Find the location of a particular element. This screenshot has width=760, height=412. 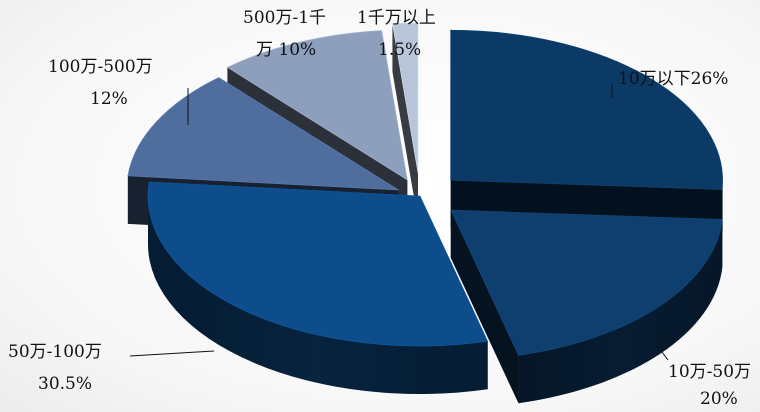

slice-label-2-line-1: 10万-50万 is located at coordinates (709, 372).